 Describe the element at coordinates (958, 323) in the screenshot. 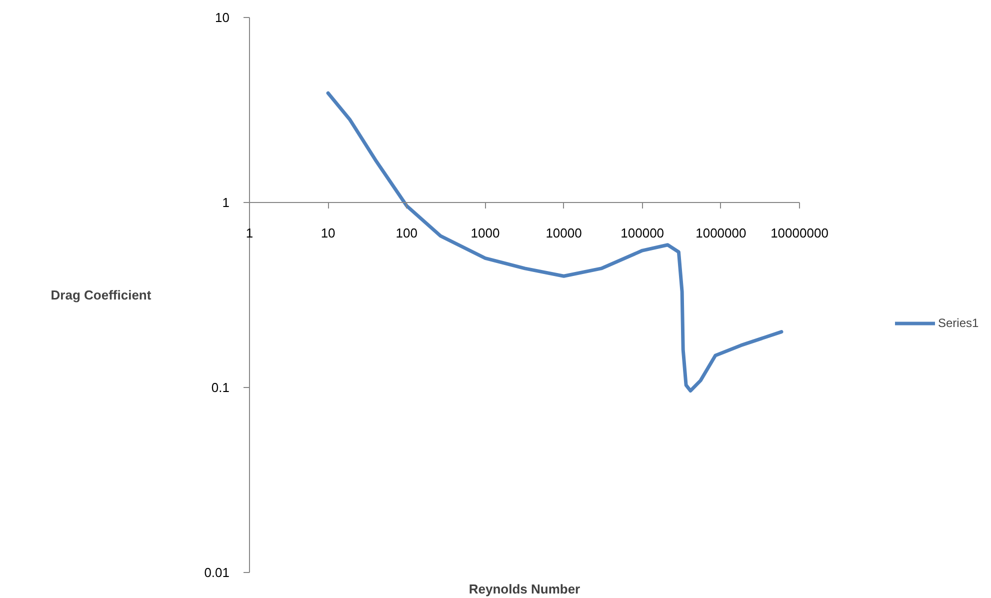

I see `legend-label: Series1` at that location.